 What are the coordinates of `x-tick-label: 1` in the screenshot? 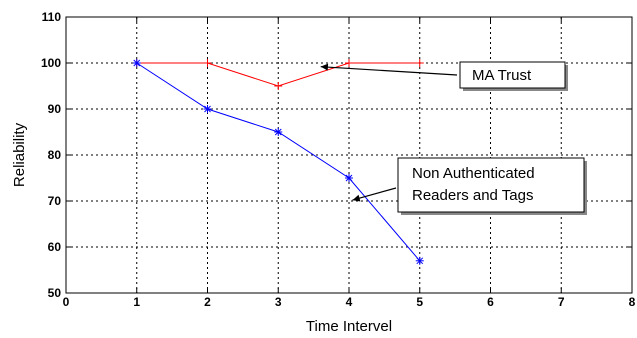 It's located at (136, 302).